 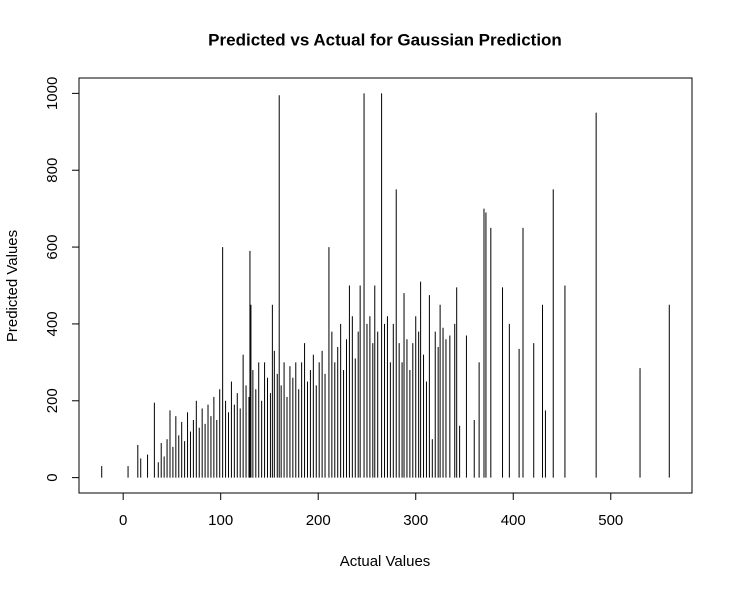 What do you see at coordinates (52, 93) in the screenshot?
I see `y-tick-label: 1000` at bounding box center [52, 93].